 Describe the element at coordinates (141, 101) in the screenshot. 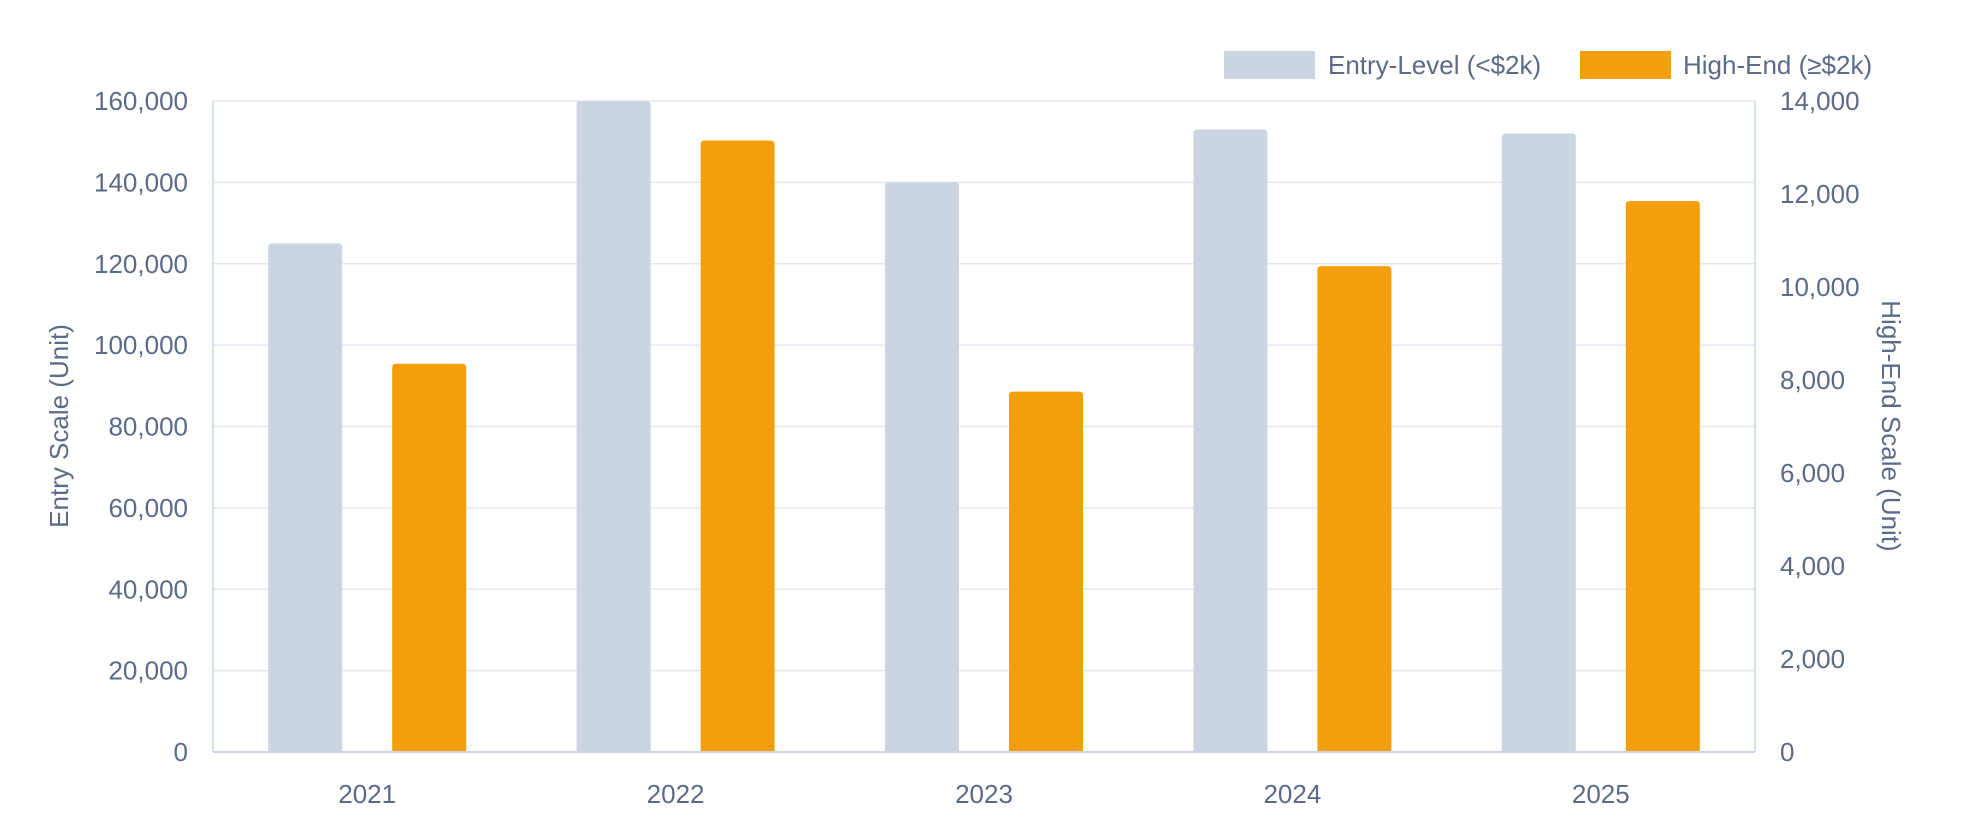

I see `left-tick-label: 160,000` at that location.